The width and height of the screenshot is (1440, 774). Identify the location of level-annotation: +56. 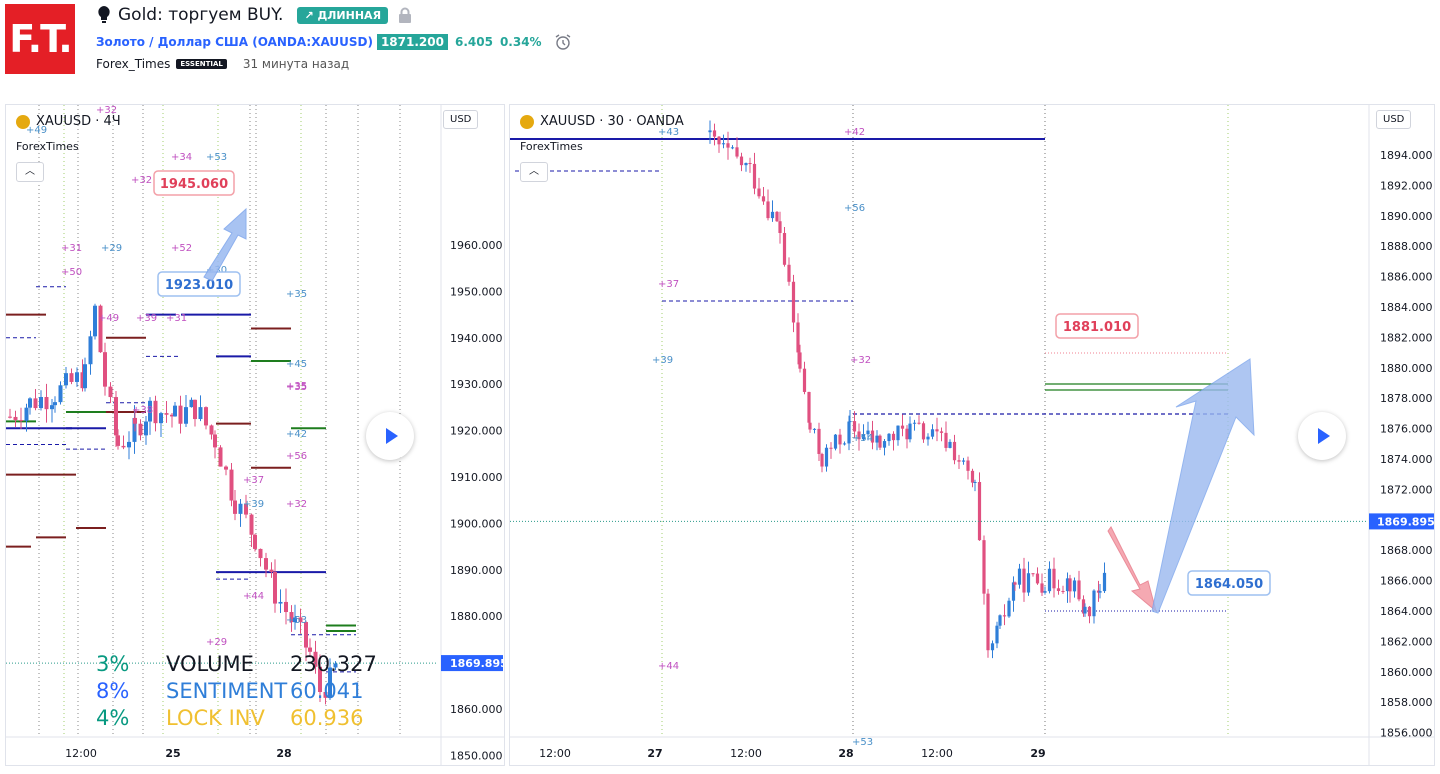
(854, 208).